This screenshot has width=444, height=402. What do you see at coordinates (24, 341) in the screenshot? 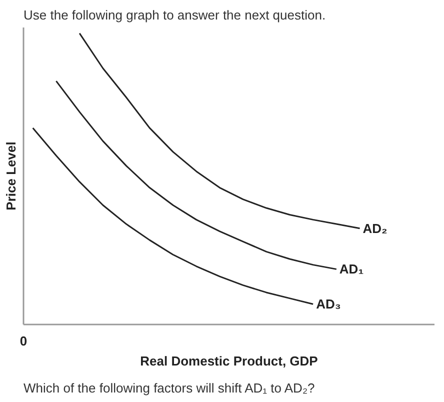
I see `text: 0` at bounding box center [24, 341].